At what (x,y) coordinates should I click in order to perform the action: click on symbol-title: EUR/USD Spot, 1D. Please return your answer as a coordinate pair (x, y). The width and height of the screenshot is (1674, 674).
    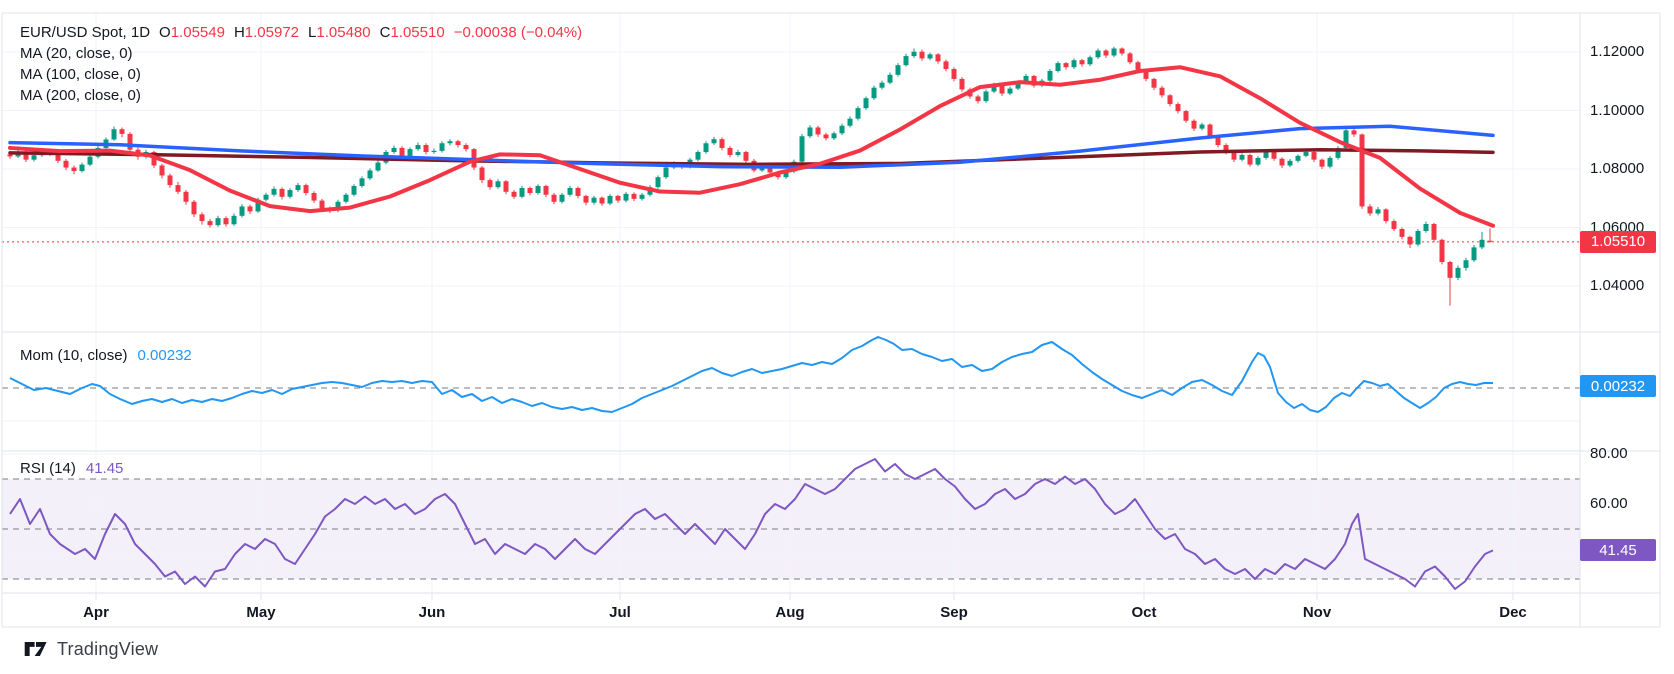
    Looking at the image, I should click on (85, 32).